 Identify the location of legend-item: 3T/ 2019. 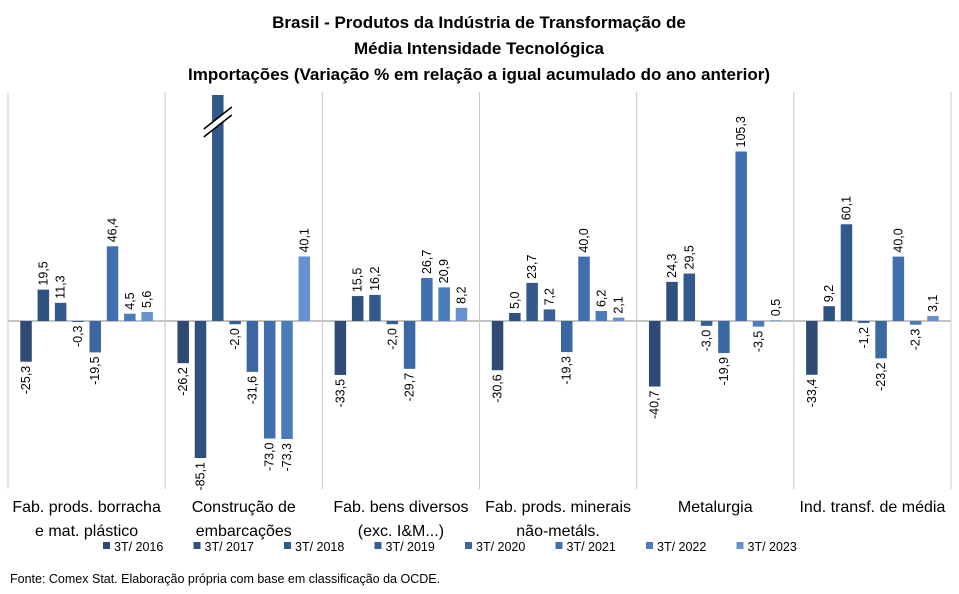
(404, 547).